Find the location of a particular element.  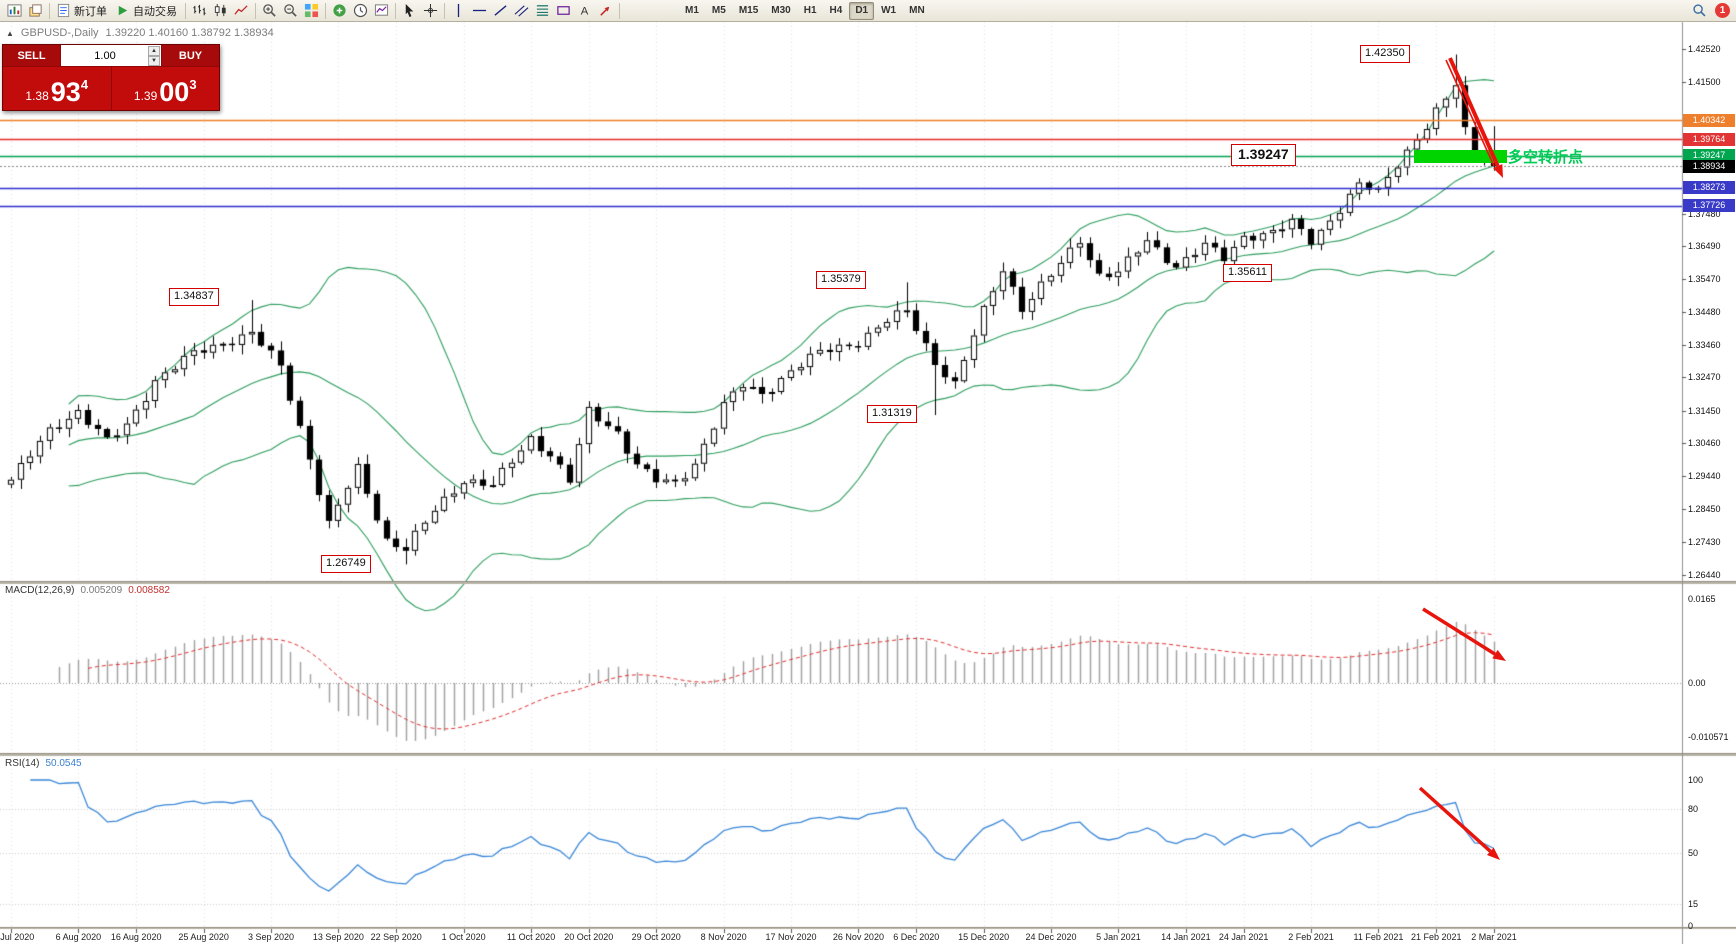

candles-chart-icon is located at coordinates (220, 10).